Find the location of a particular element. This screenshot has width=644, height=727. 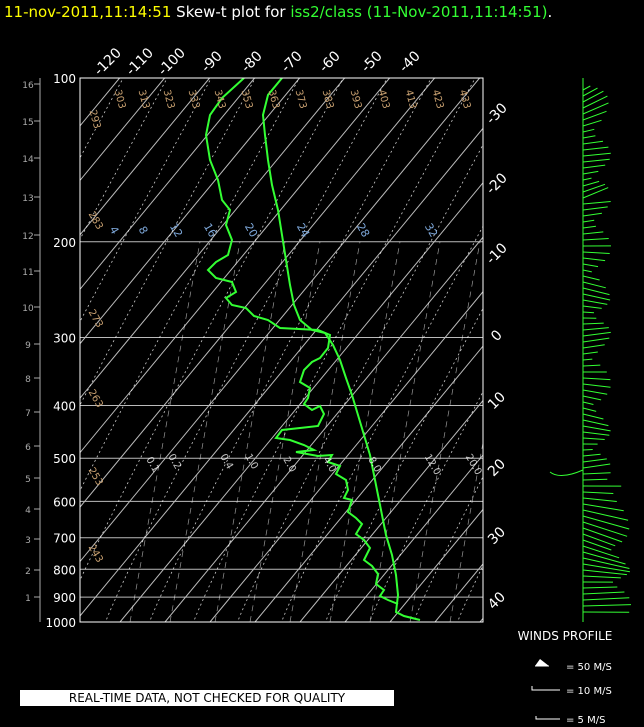

mixing-label-24: 24 is located at coordinates (303, 230).